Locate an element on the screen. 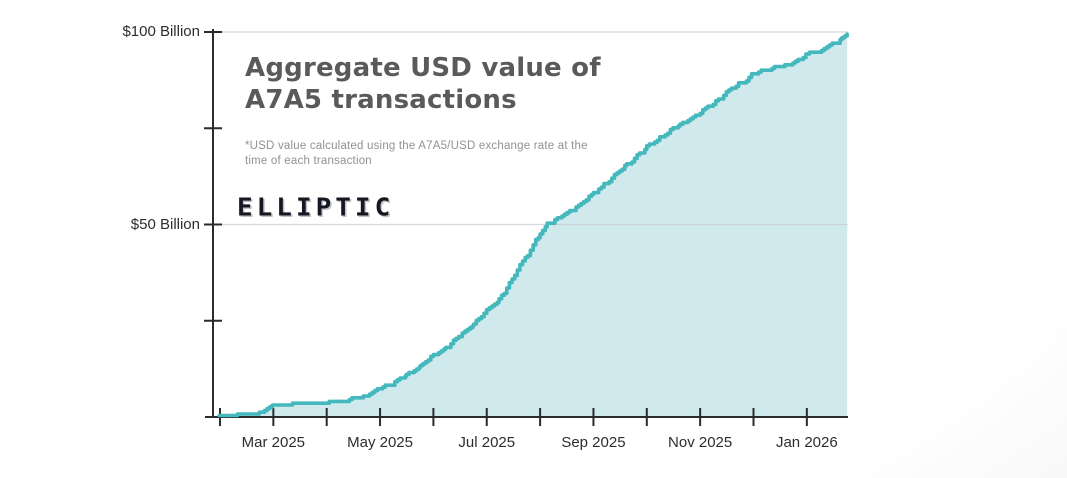  x-axis-label-2025-03: Mar 2025 is located at coordinates (273, 442).